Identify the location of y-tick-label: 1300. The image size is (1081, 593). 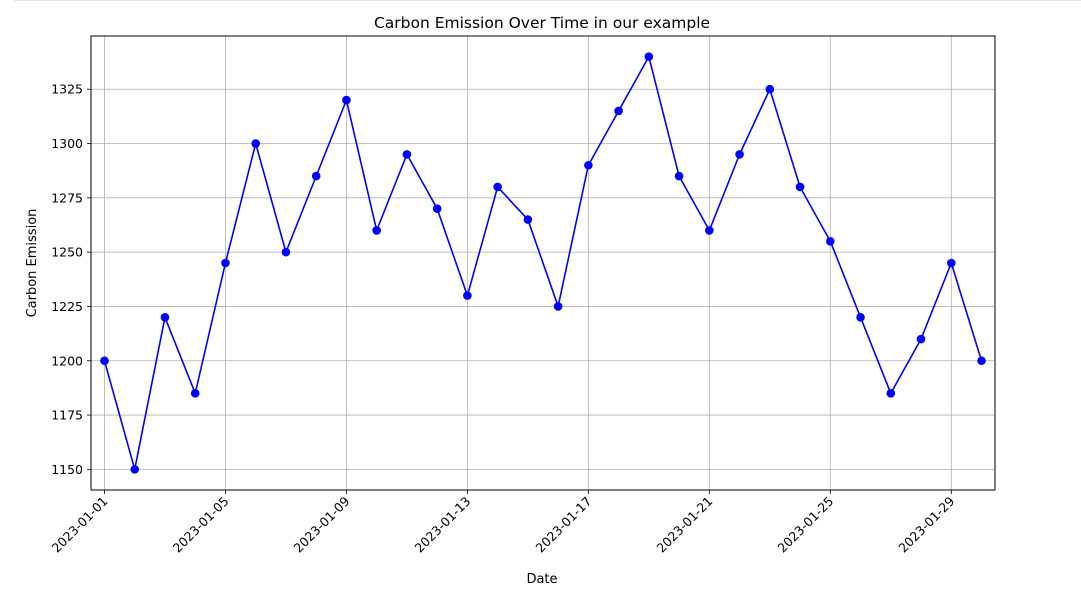
(67, 143).